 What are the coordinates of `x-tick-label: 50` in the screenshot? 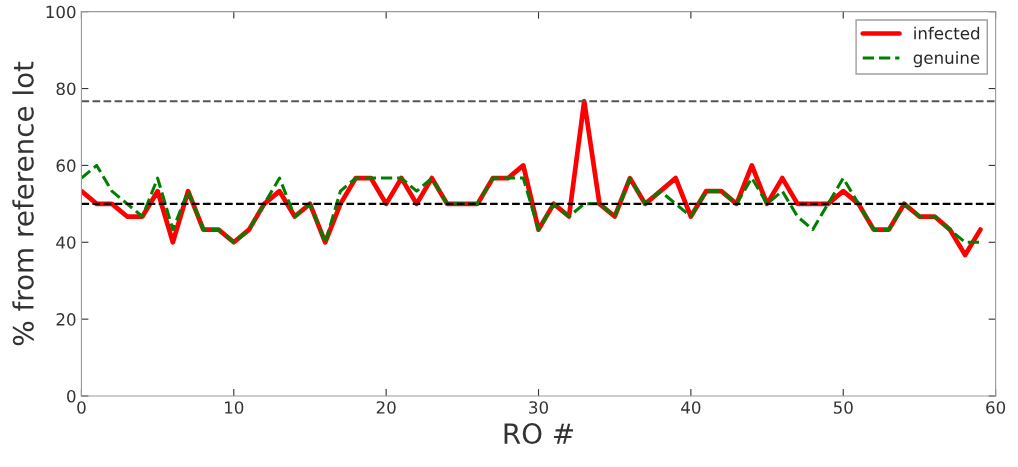 It's located at (843, 407).